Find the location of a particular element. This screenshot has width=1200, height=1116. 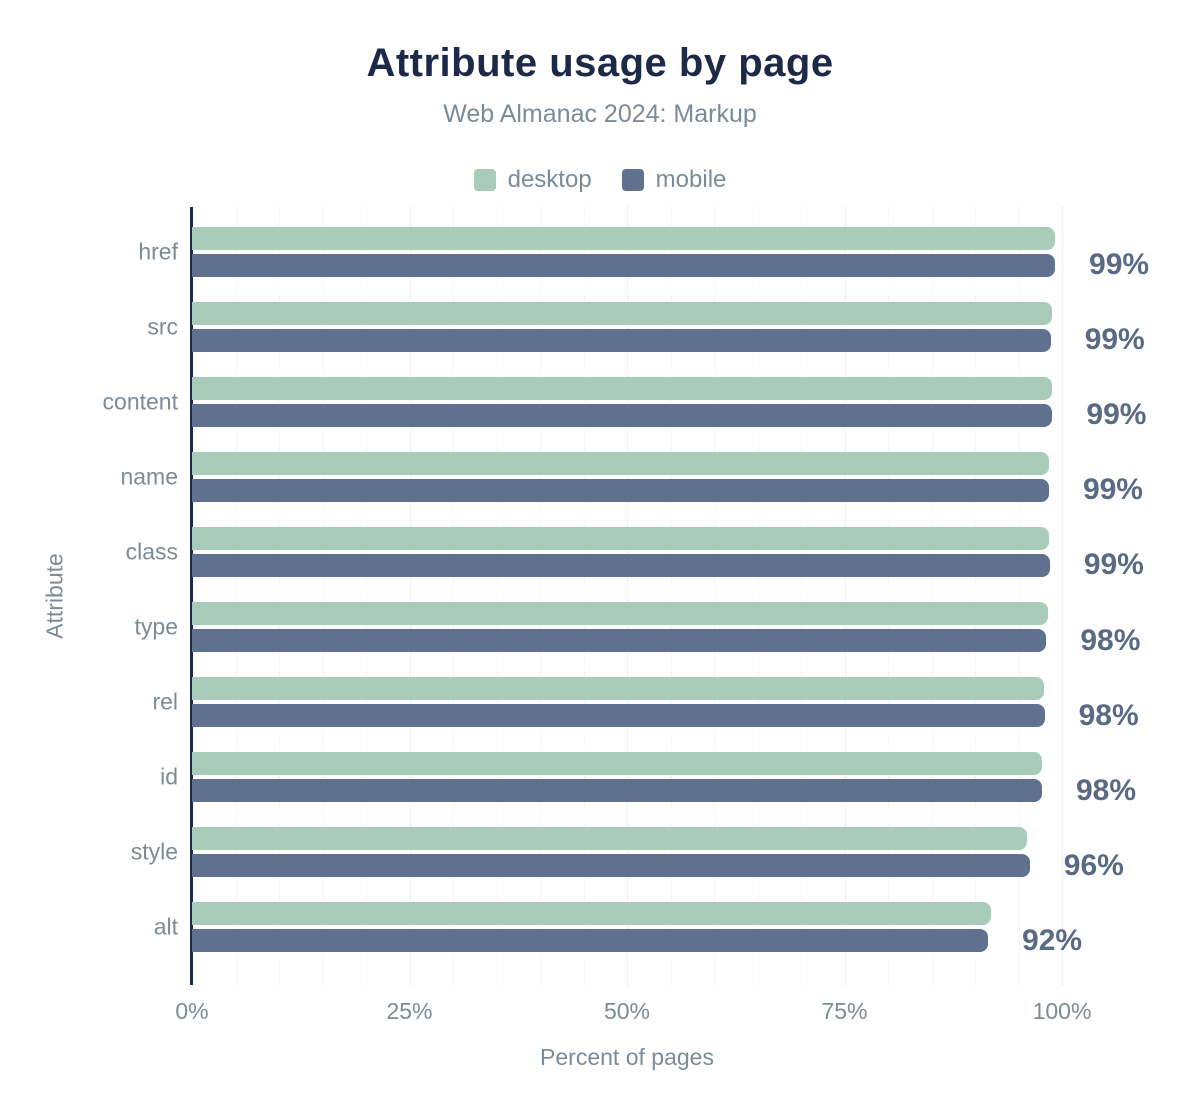

gridline-15pct is located at coordinates (323, 596).